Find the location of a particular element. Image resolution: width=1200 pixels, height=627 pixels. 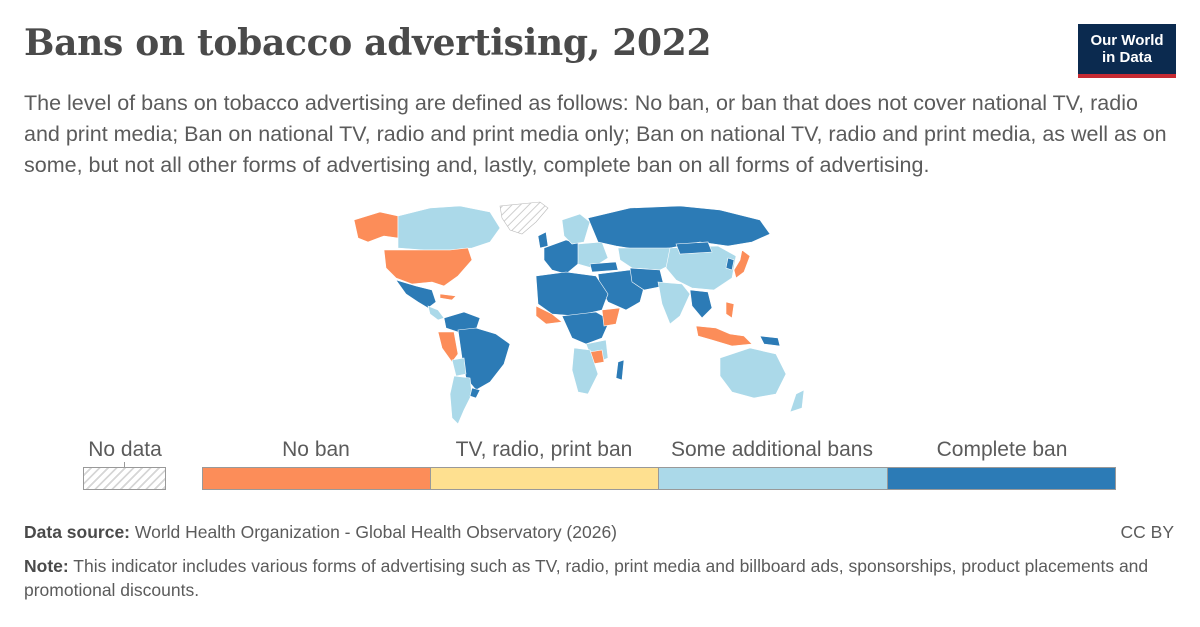

region-madagascar is located at coordinates (620, 370).